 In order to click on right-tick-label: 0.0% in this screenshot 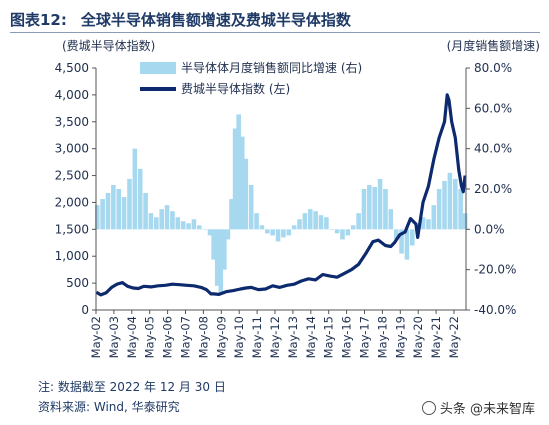, I will do `click(489, 229)`.